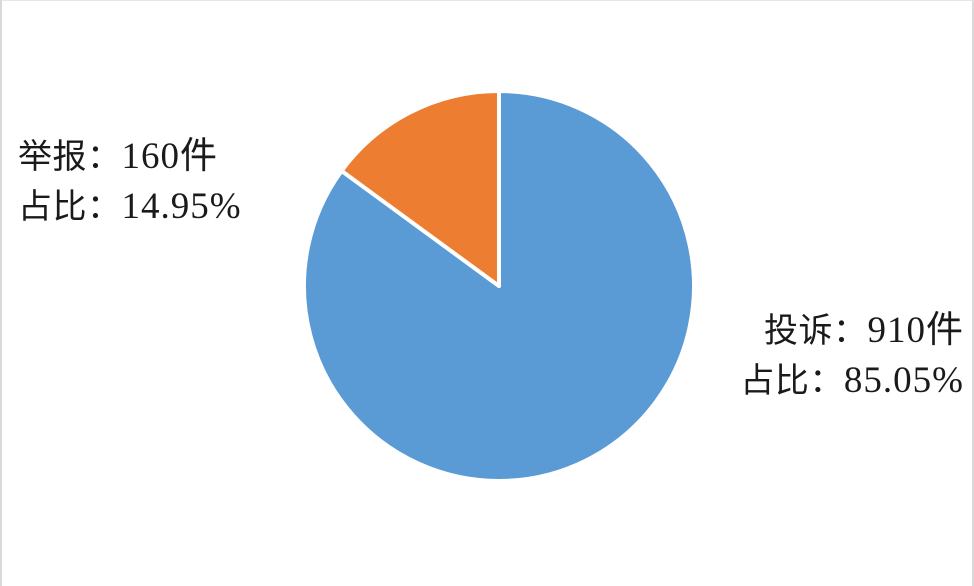 Image resolution: width=974 pixels, height=586 pixels. I want to click on callout-complaints-label: 投诉：, so click(816, 331).